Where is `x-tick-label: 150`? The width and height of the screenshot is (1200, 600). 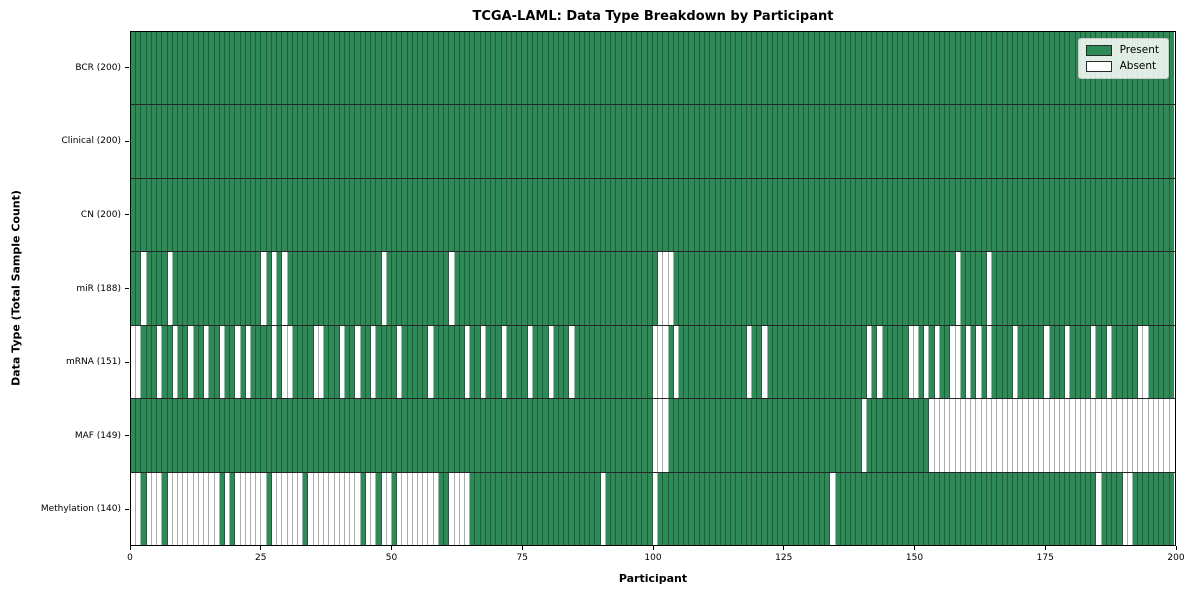 x-tick-label: 150 is located at coordinates (914, 558).